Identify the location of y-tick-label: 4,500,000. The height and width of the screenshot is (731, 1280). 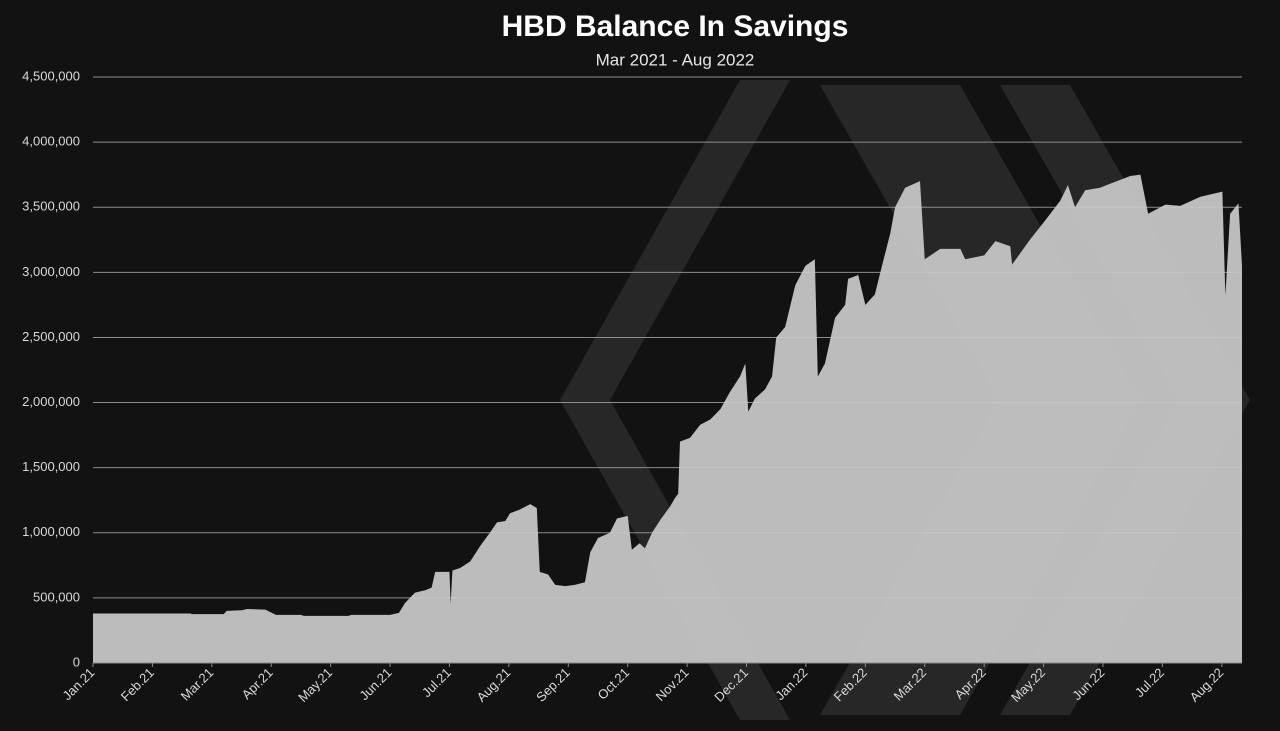
(51, 75).